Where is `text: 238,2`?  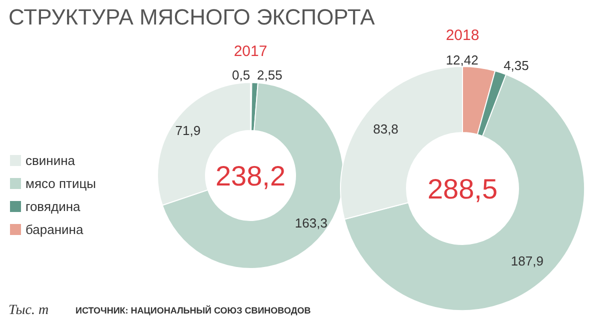
text: 238,2 is located at coordinates (250, 176).